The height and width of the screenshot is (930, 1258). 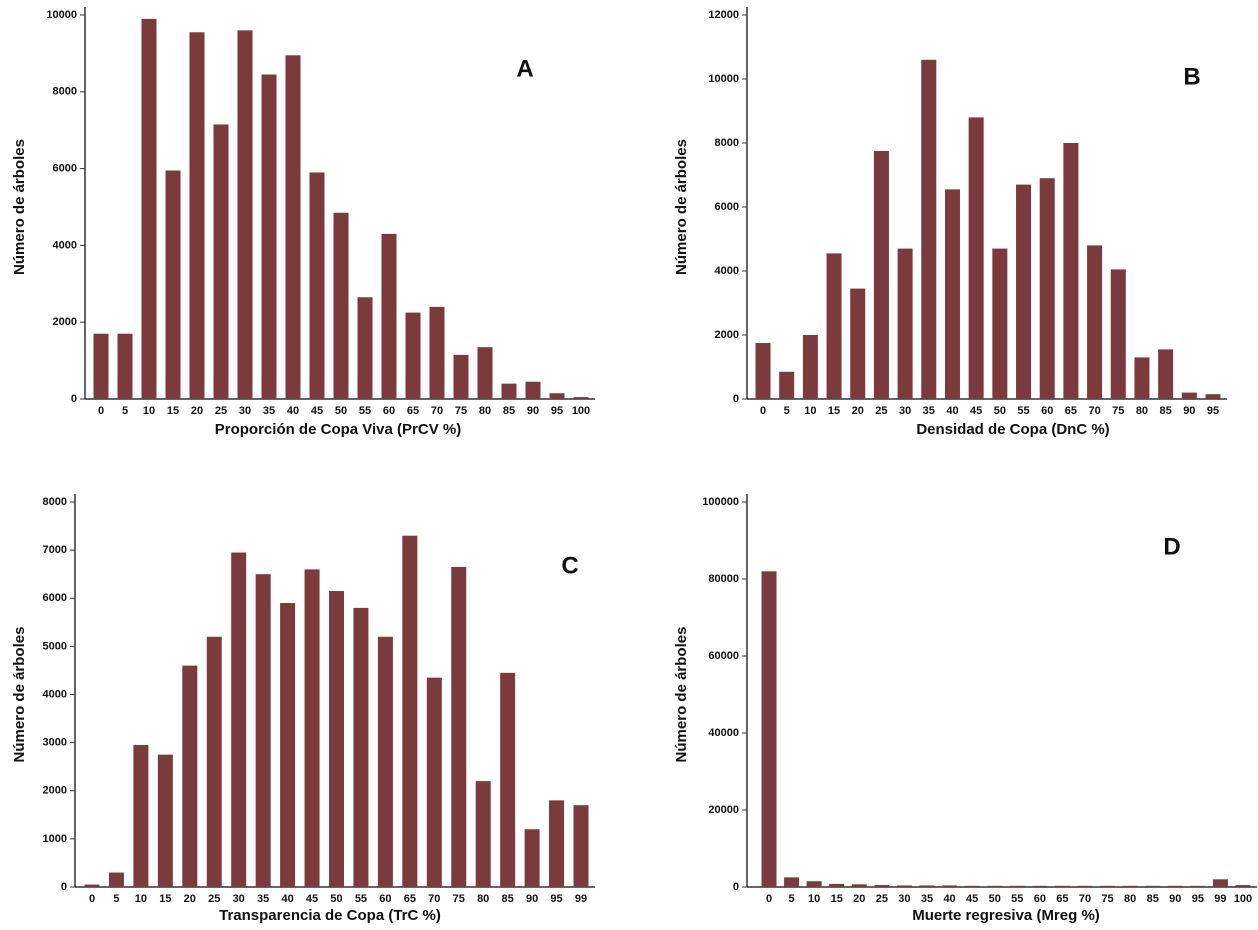 What do you see at coordinates (55, 550) in the screenshot?
I see `y-tick-label: 7000` at bounding box center [55, 550].